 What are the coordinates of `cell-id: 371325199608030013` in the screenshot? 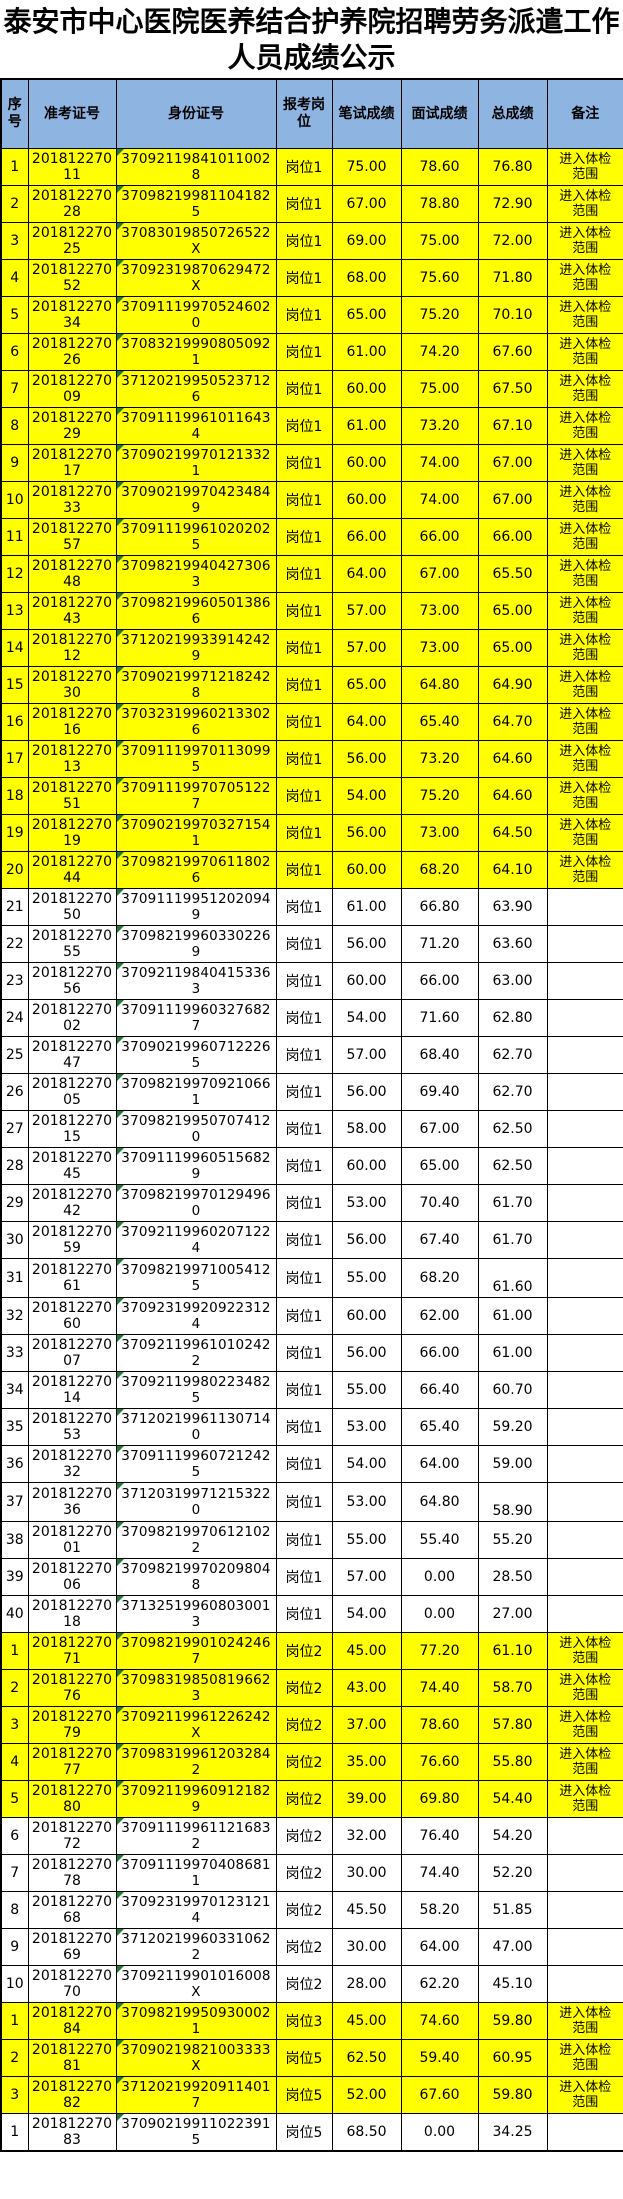 It's located at (196, 1614).